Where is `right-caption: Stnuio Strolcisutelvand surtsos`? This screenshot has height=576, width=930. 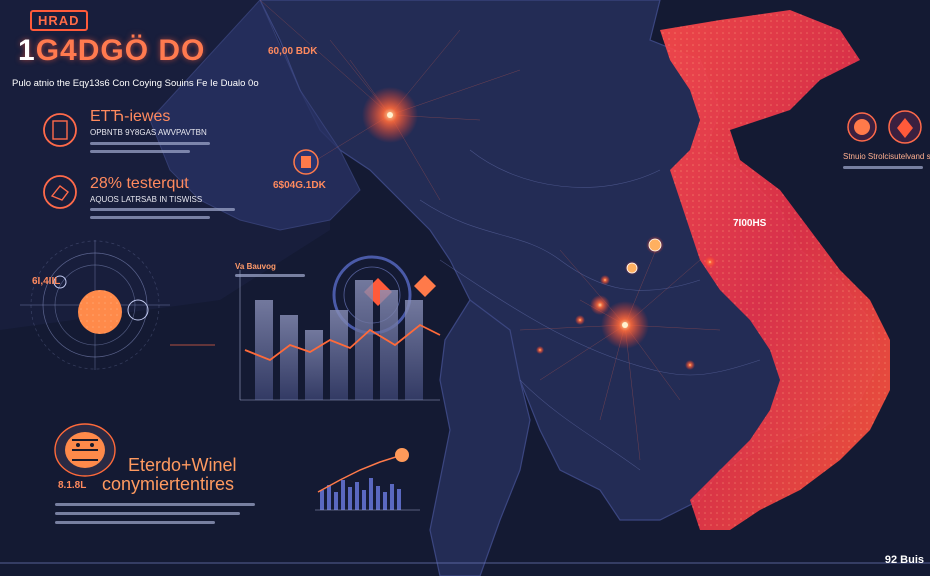 right-caption: Stnuio Strolcisutelvand surtsos is located at coordinates (886, 156).